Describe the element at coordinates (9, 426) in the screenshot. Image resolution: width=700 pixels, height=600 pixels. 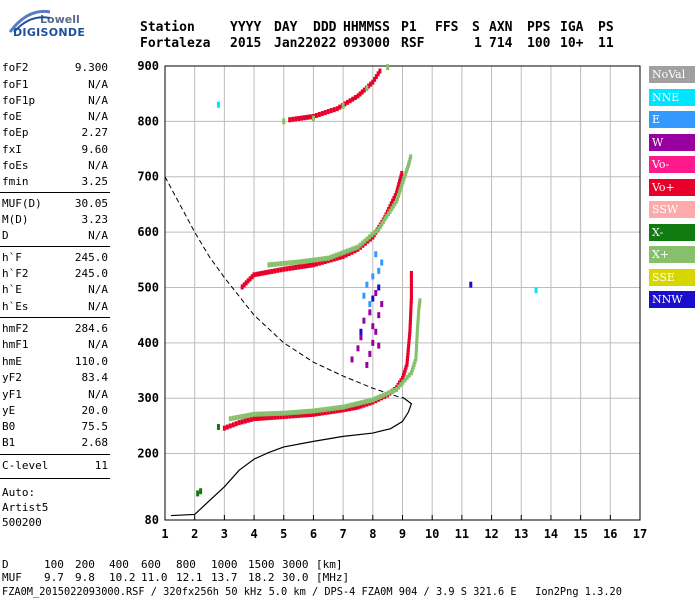
I see `param-name: B0` at that location.